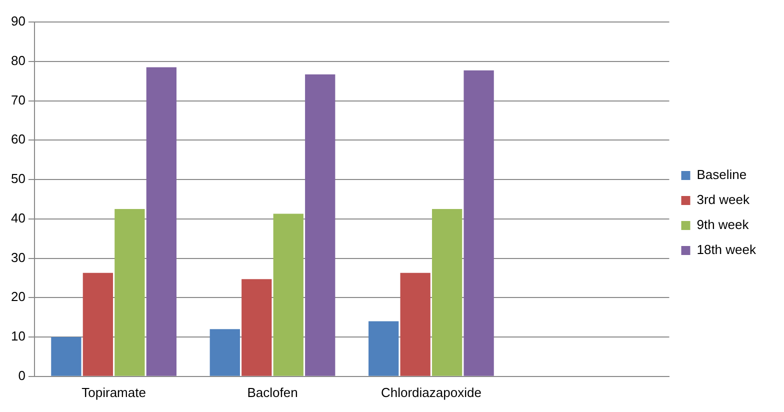  What do you see at coordinates (18, 296) in the screenshot?
I see `y-tick-label: 20` at bounding box center [18, 296].